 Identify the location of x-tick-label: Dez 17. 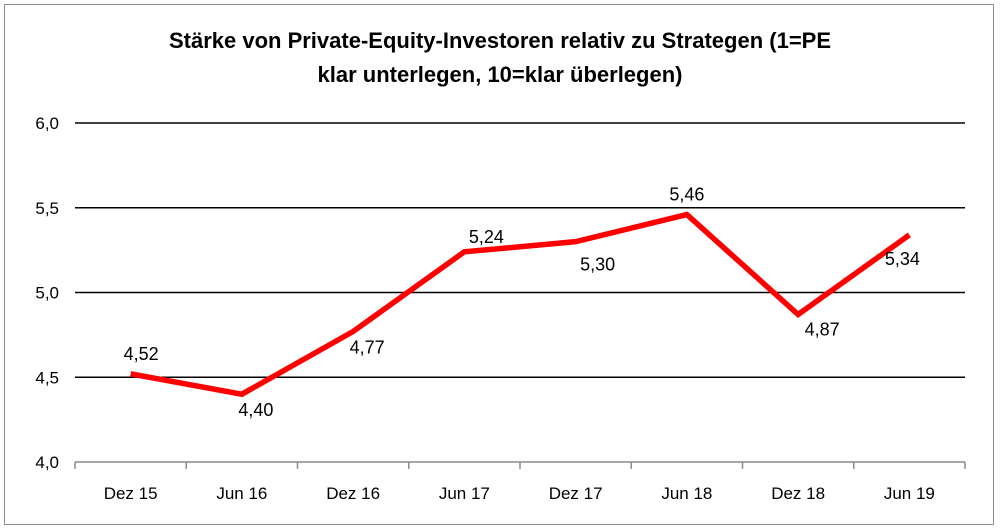
(576, 493).